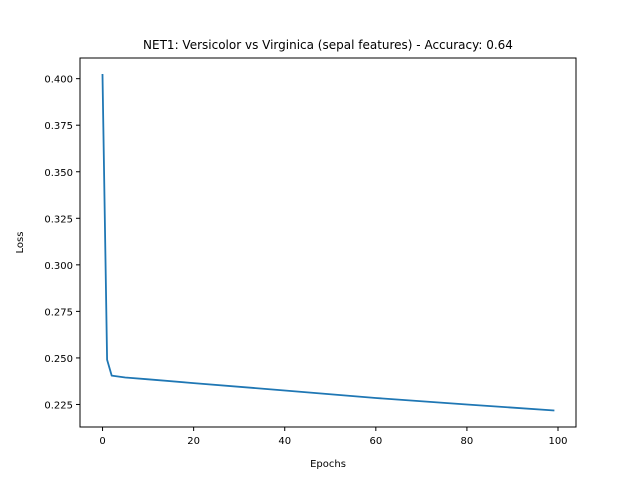 This screenshot has height=480, width=640. What do you see at coordinates (328, 464) in the screenshot?
I see `x-axis-label: Epochs` at bounding box center [328, 464].